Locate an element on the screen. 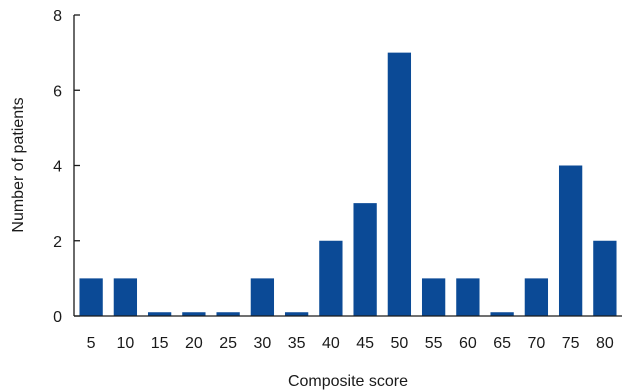 This screenshot has height=392, width=625. x-tick-label-65: 65 is located at coordinates (502, 343).